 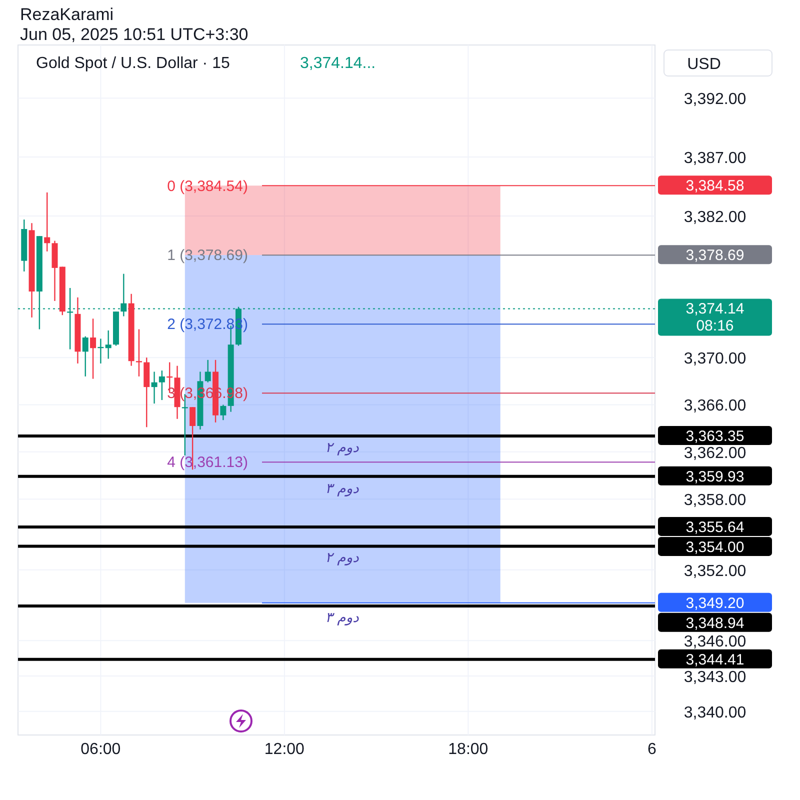 What do you see at coordinates (468, 749) in the screenshot?
I see `x-tick-label: 18:00` at bounding box center [468, 749].